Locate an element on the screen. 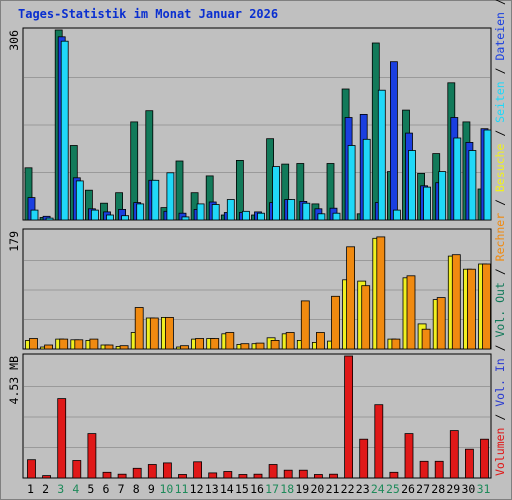  x-tick-label: 1 is located at coordinates (30, 489).